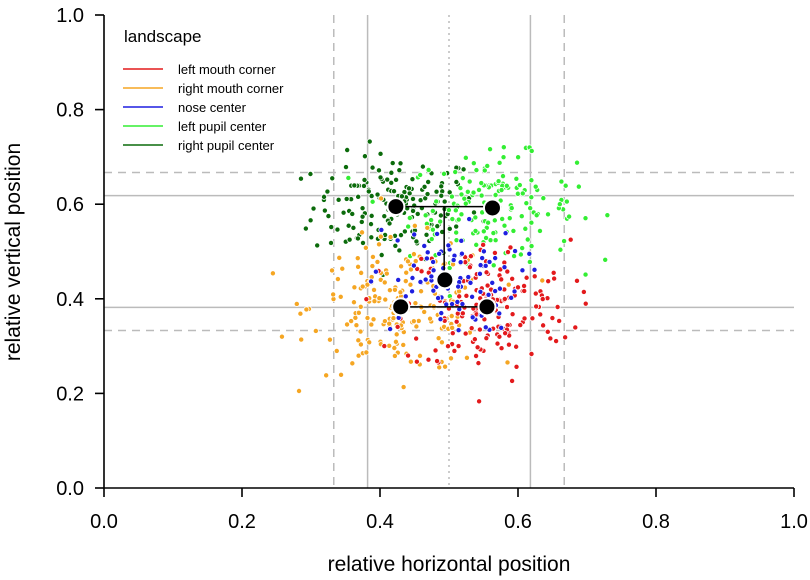 The width and height of the screenshot is (810, 580). What do you see at coordinates (70, 394) in the screenshot?
I see `y-tick-label: 0.2` at bounding box center [70, 394].